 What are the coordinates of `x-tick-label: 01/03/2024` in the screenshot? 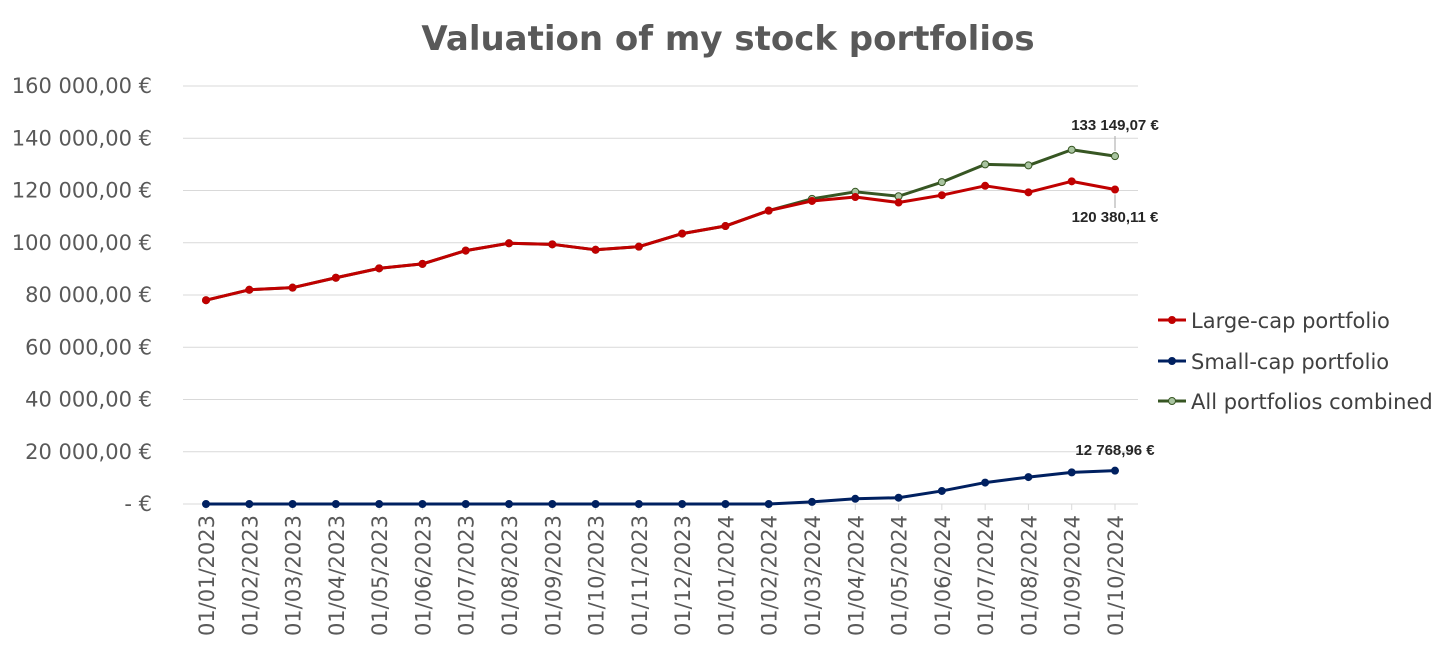 It's located at (813, 575).